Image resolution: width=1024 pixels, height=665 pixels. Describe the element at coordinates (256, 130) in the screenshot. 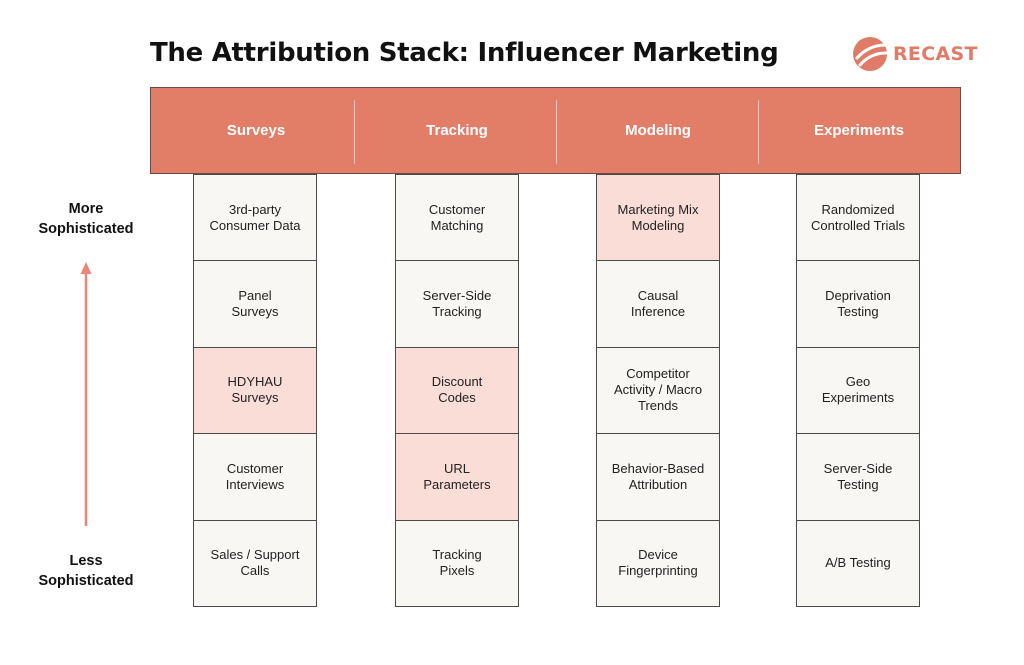

I see `header-surveys: Surveys` at that location.